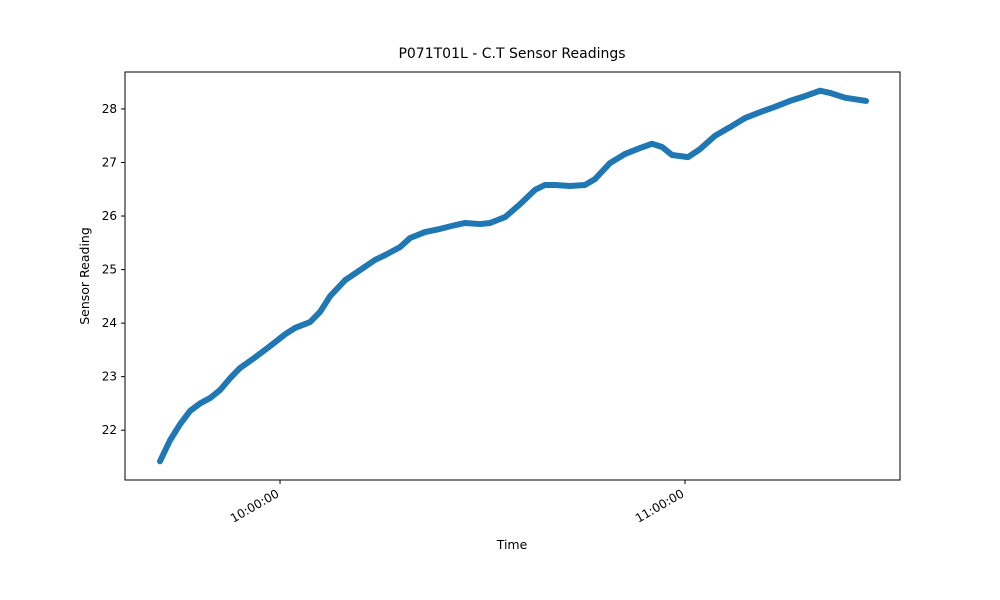 This screenshot has height=600, width=1000. What do you see at coordinates (109, 430) in the screenshot?
I see `y-tick-label: 22` at bounding box center [109, 430].